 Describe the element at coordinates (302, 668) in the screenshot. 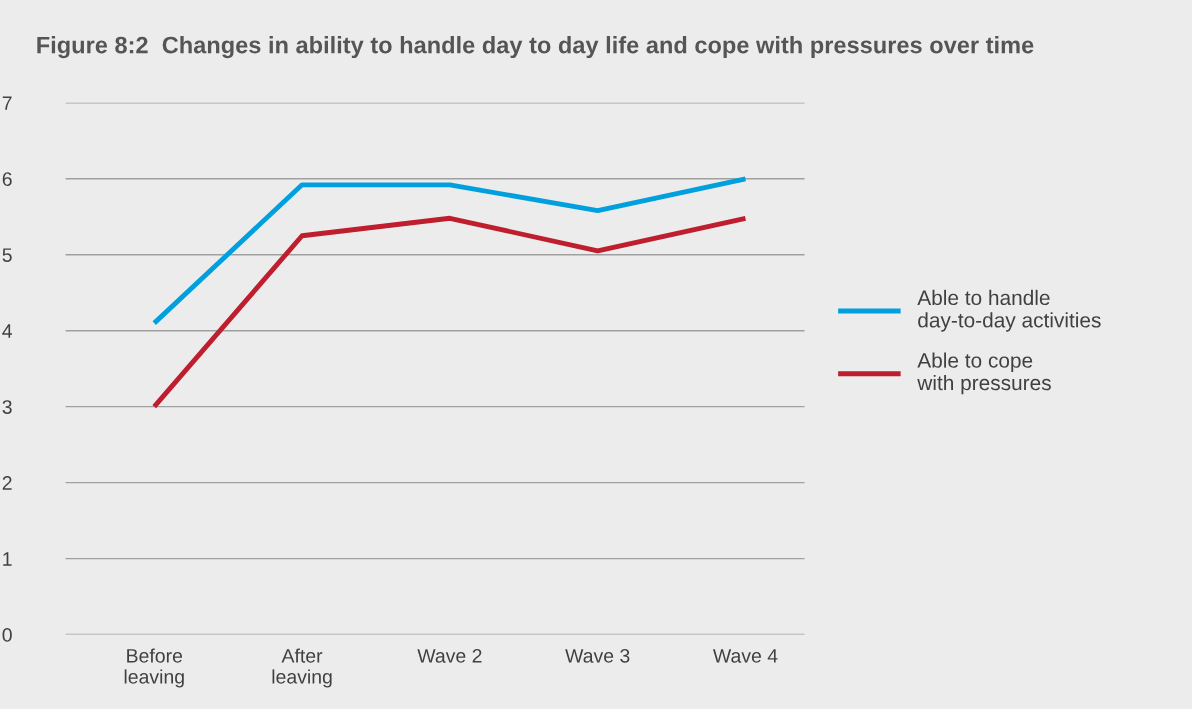

I see `x-tick-label: After leaving` at that location.